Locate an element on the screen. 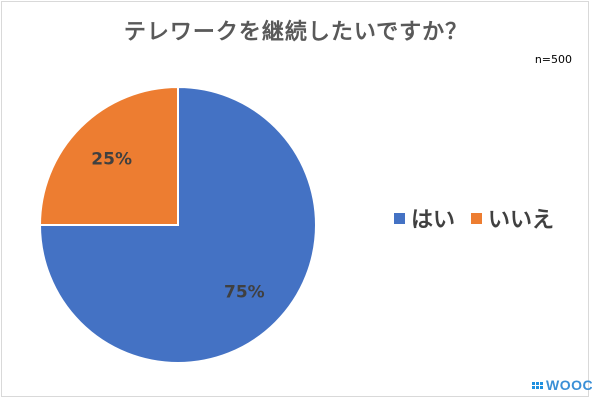  data-label-no: 25% is located at coordinates (111, 160).